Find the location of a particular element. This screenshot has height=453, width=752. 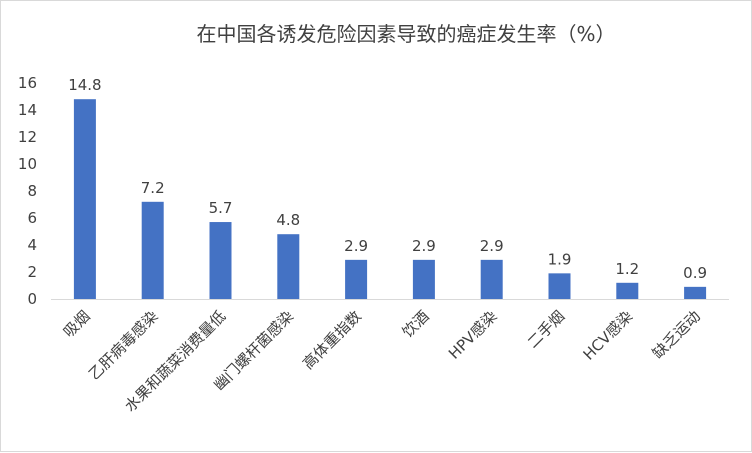

y-tick-label: 8 is located at coordinates (32, 191).